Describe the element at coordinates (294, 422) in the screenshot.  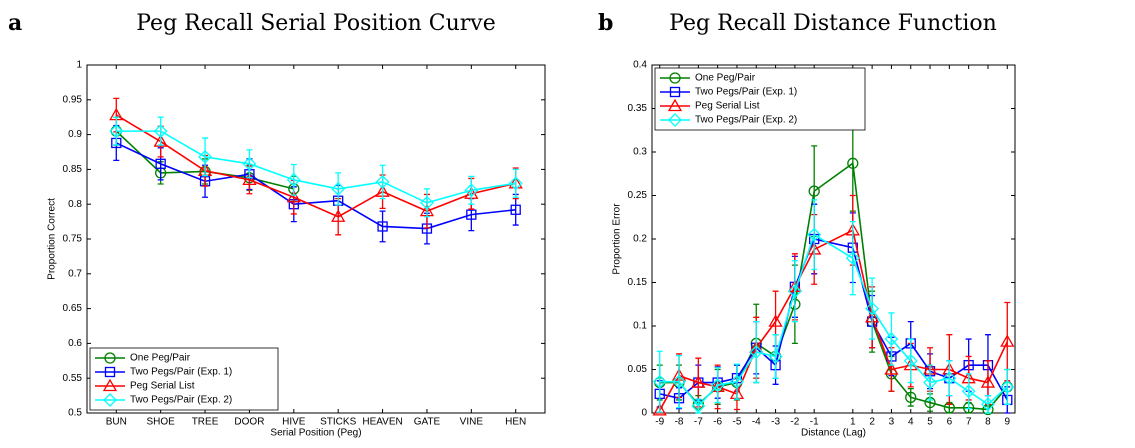
I see `x-tick-label: HIVE` at that location.